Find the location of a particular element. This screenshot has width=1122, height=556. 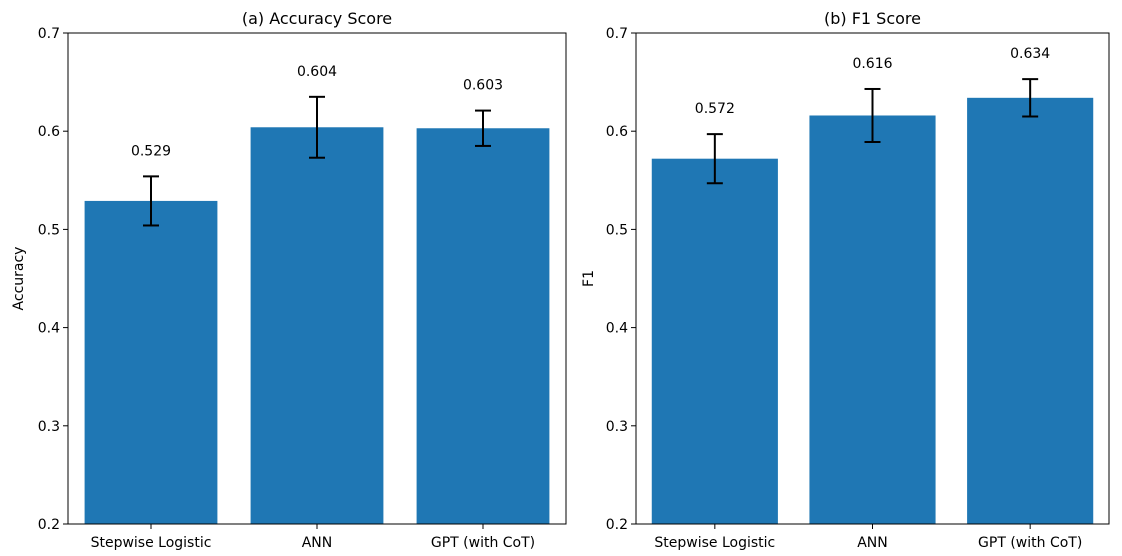

chart-title: (a) Accuracy Score is located at coordinates (317, 18).